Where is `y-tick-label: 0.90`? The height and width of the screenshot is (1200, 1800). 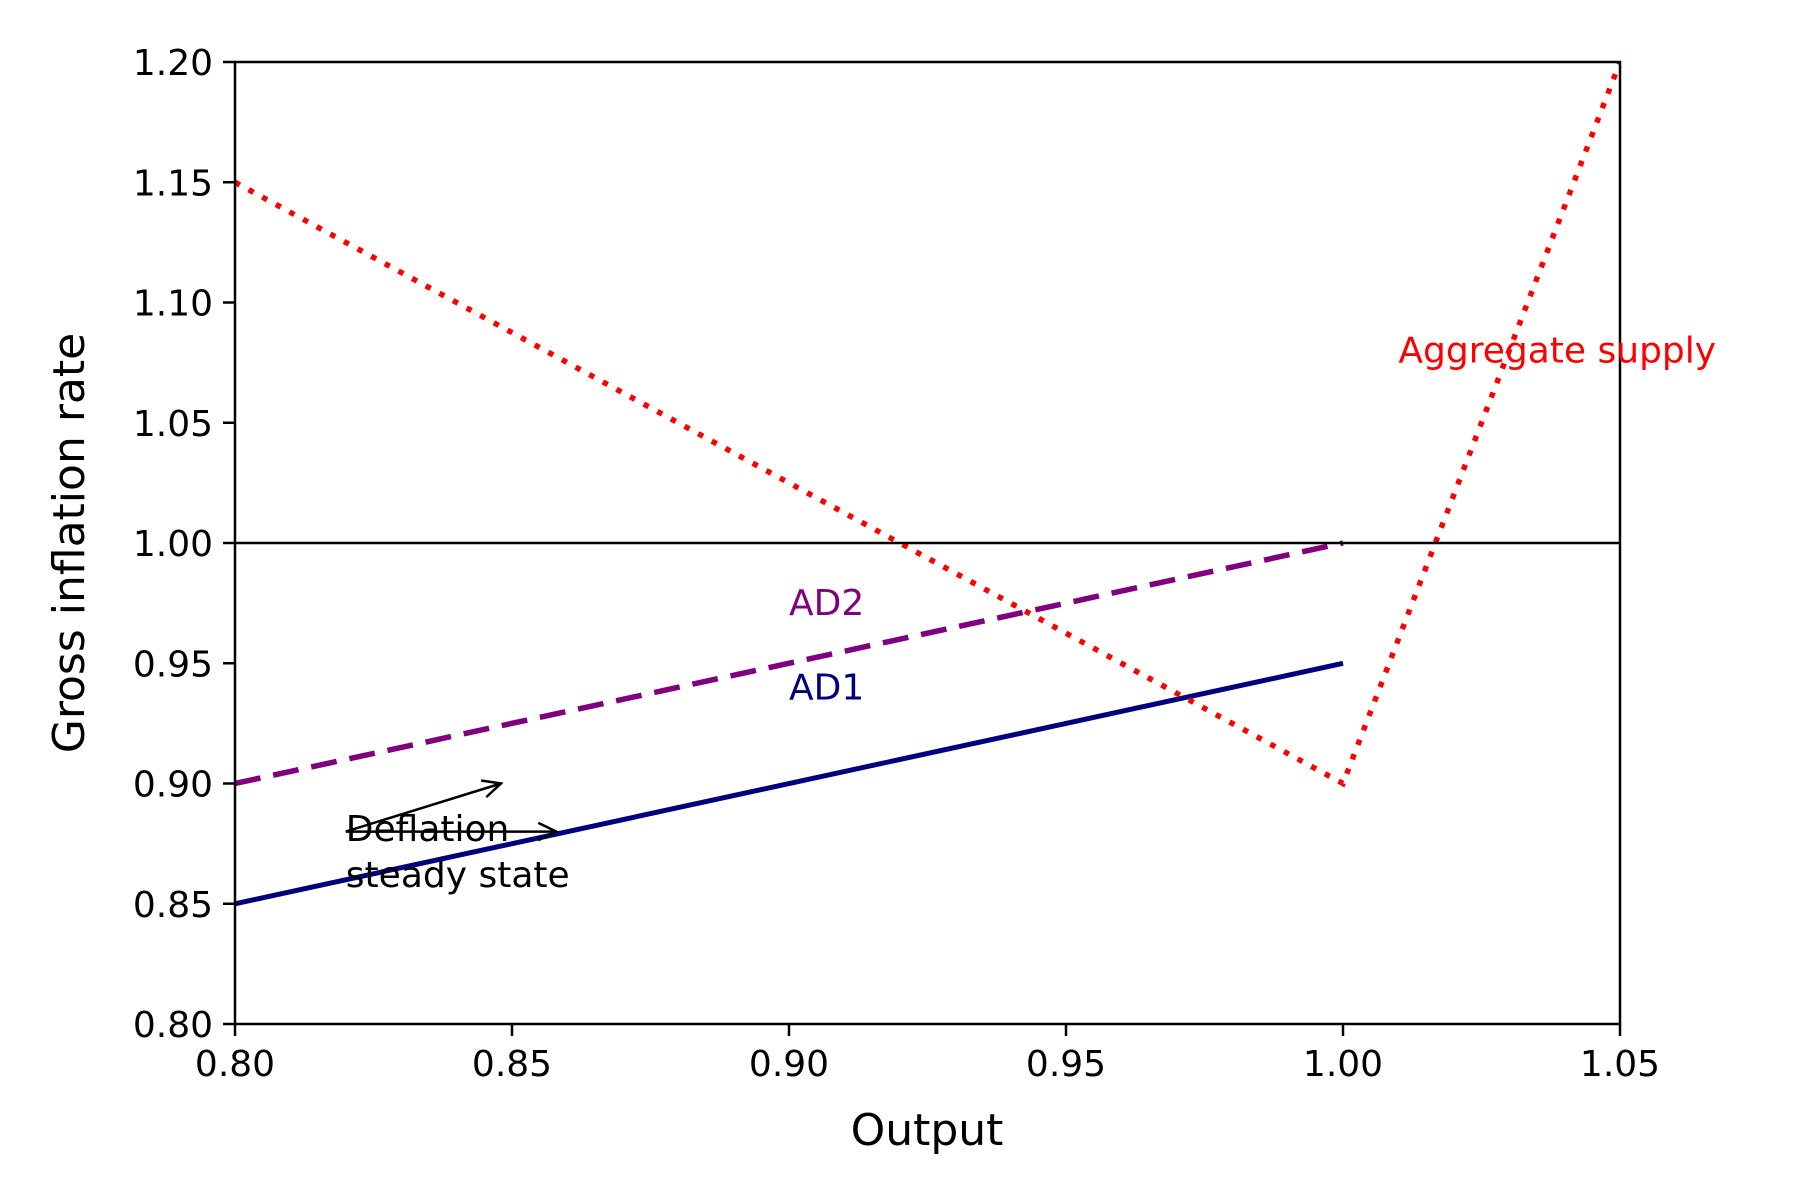
y-tick-label: 0.90 is located at coordinates (173, 785).